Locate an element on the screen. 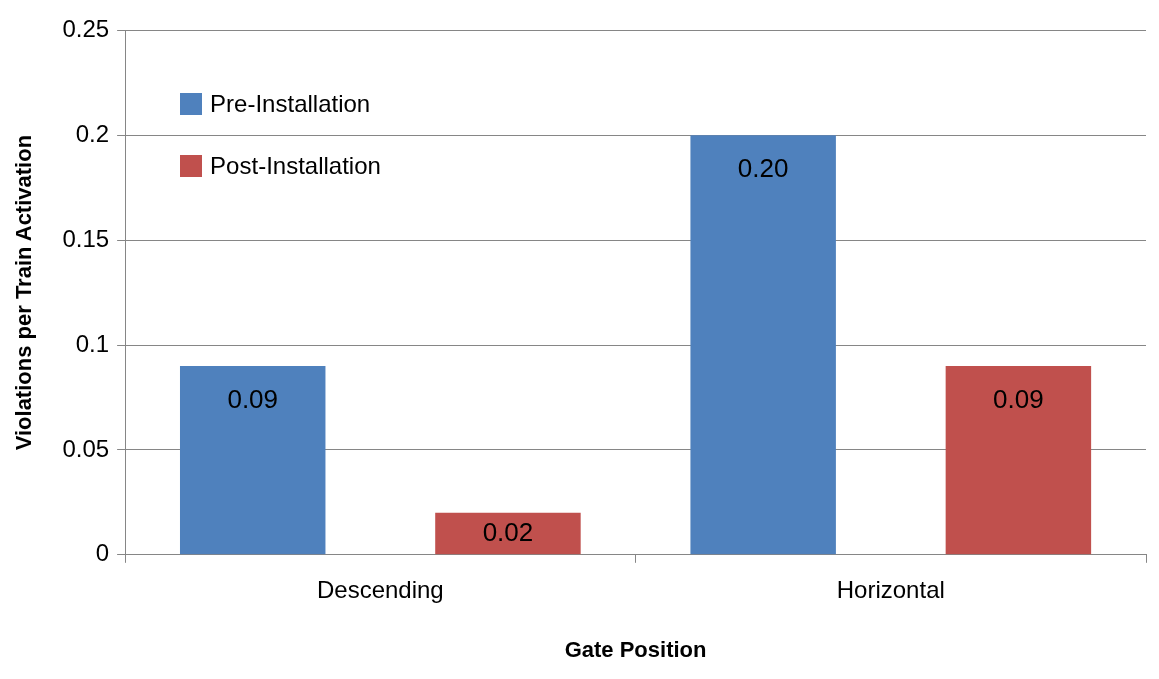 This screenshot has height=679, width=1159. legend-label: Post-Installation is located at coordinates (295, 166).